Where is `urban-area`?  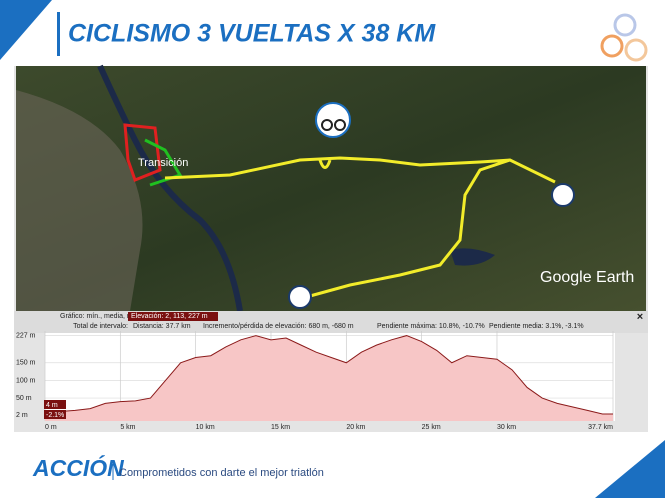 urban-area is located at coordinates (79, 200).